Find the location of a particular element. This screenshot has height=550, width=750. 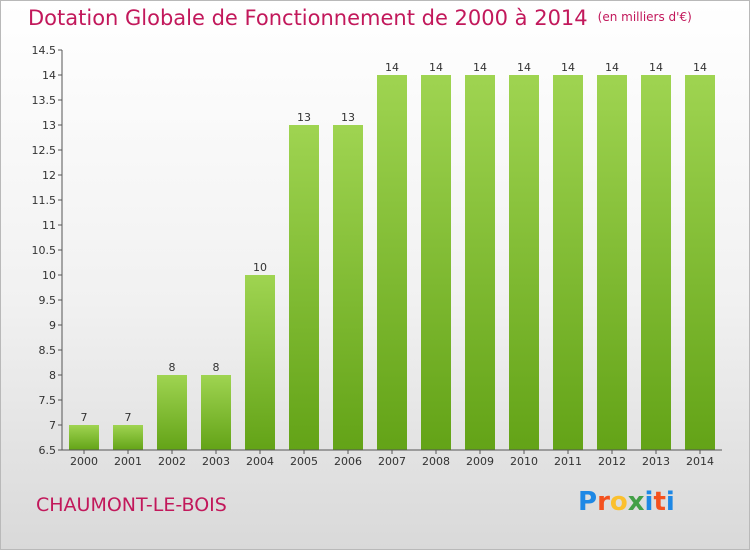

y-tick-label: 12.5 is located at coordinates (44, 150).